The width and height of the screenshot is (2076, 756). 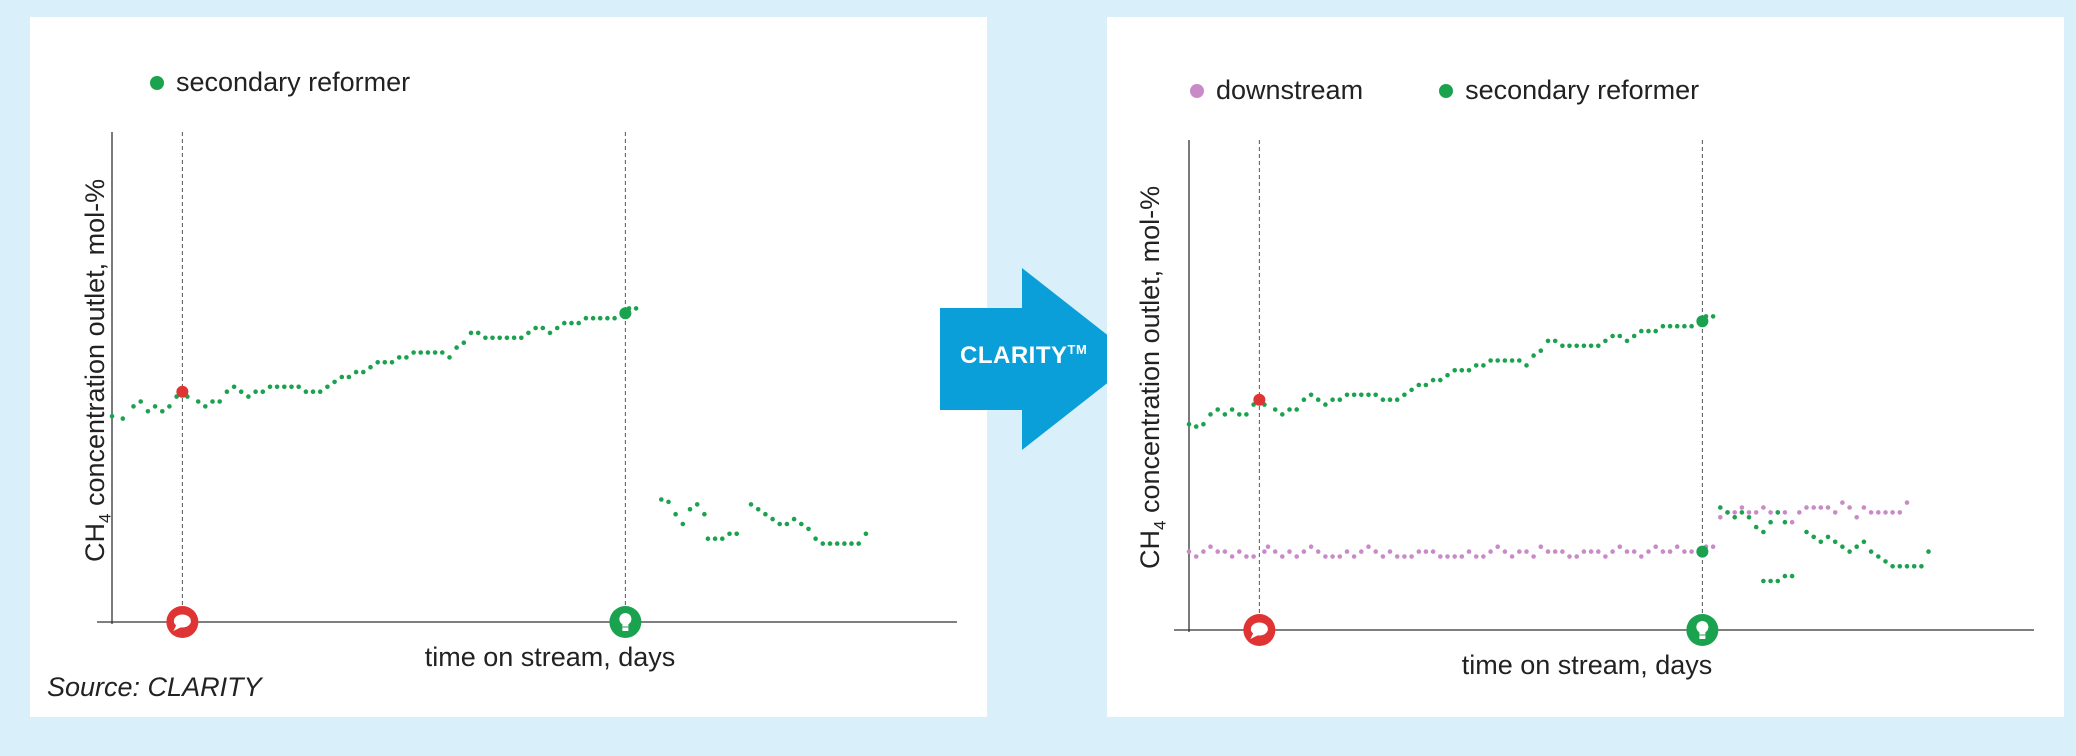 I want to click on arrow-shape, so click(x=1039, y=359).